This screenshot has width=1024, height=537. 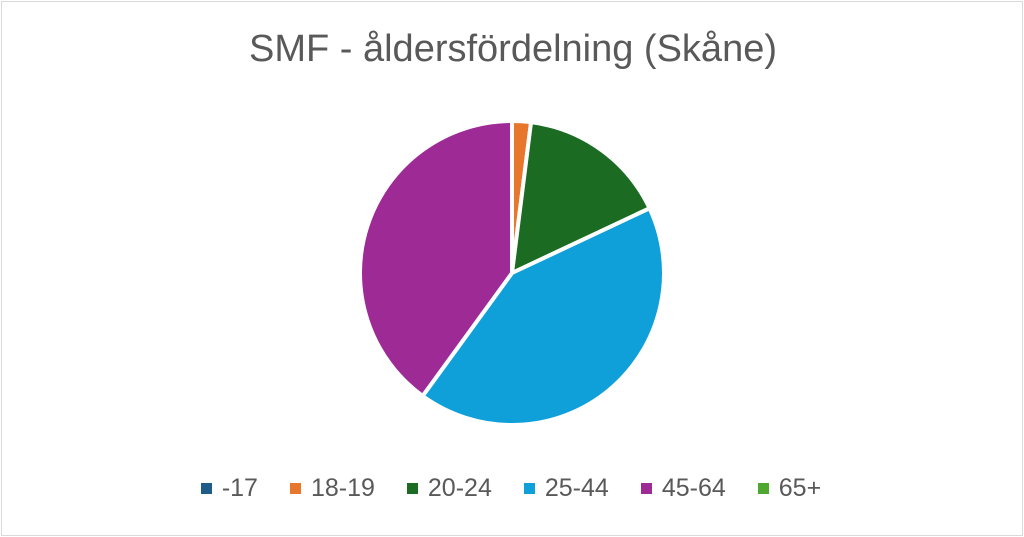 I want to click on legend: -17 18-19 20-24 25-44 45-64 65+, so click(x=511, y=488).